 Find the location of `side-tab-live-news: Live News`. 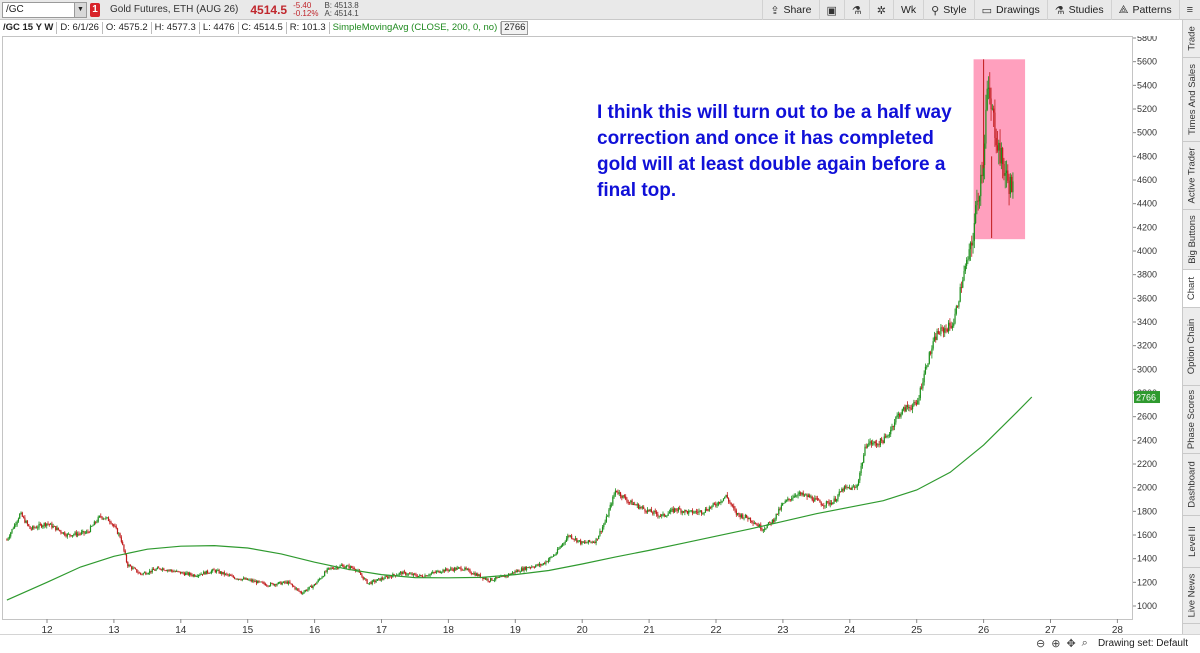

side-tab-live-news: Live News is located at coordinates (1191, 596).